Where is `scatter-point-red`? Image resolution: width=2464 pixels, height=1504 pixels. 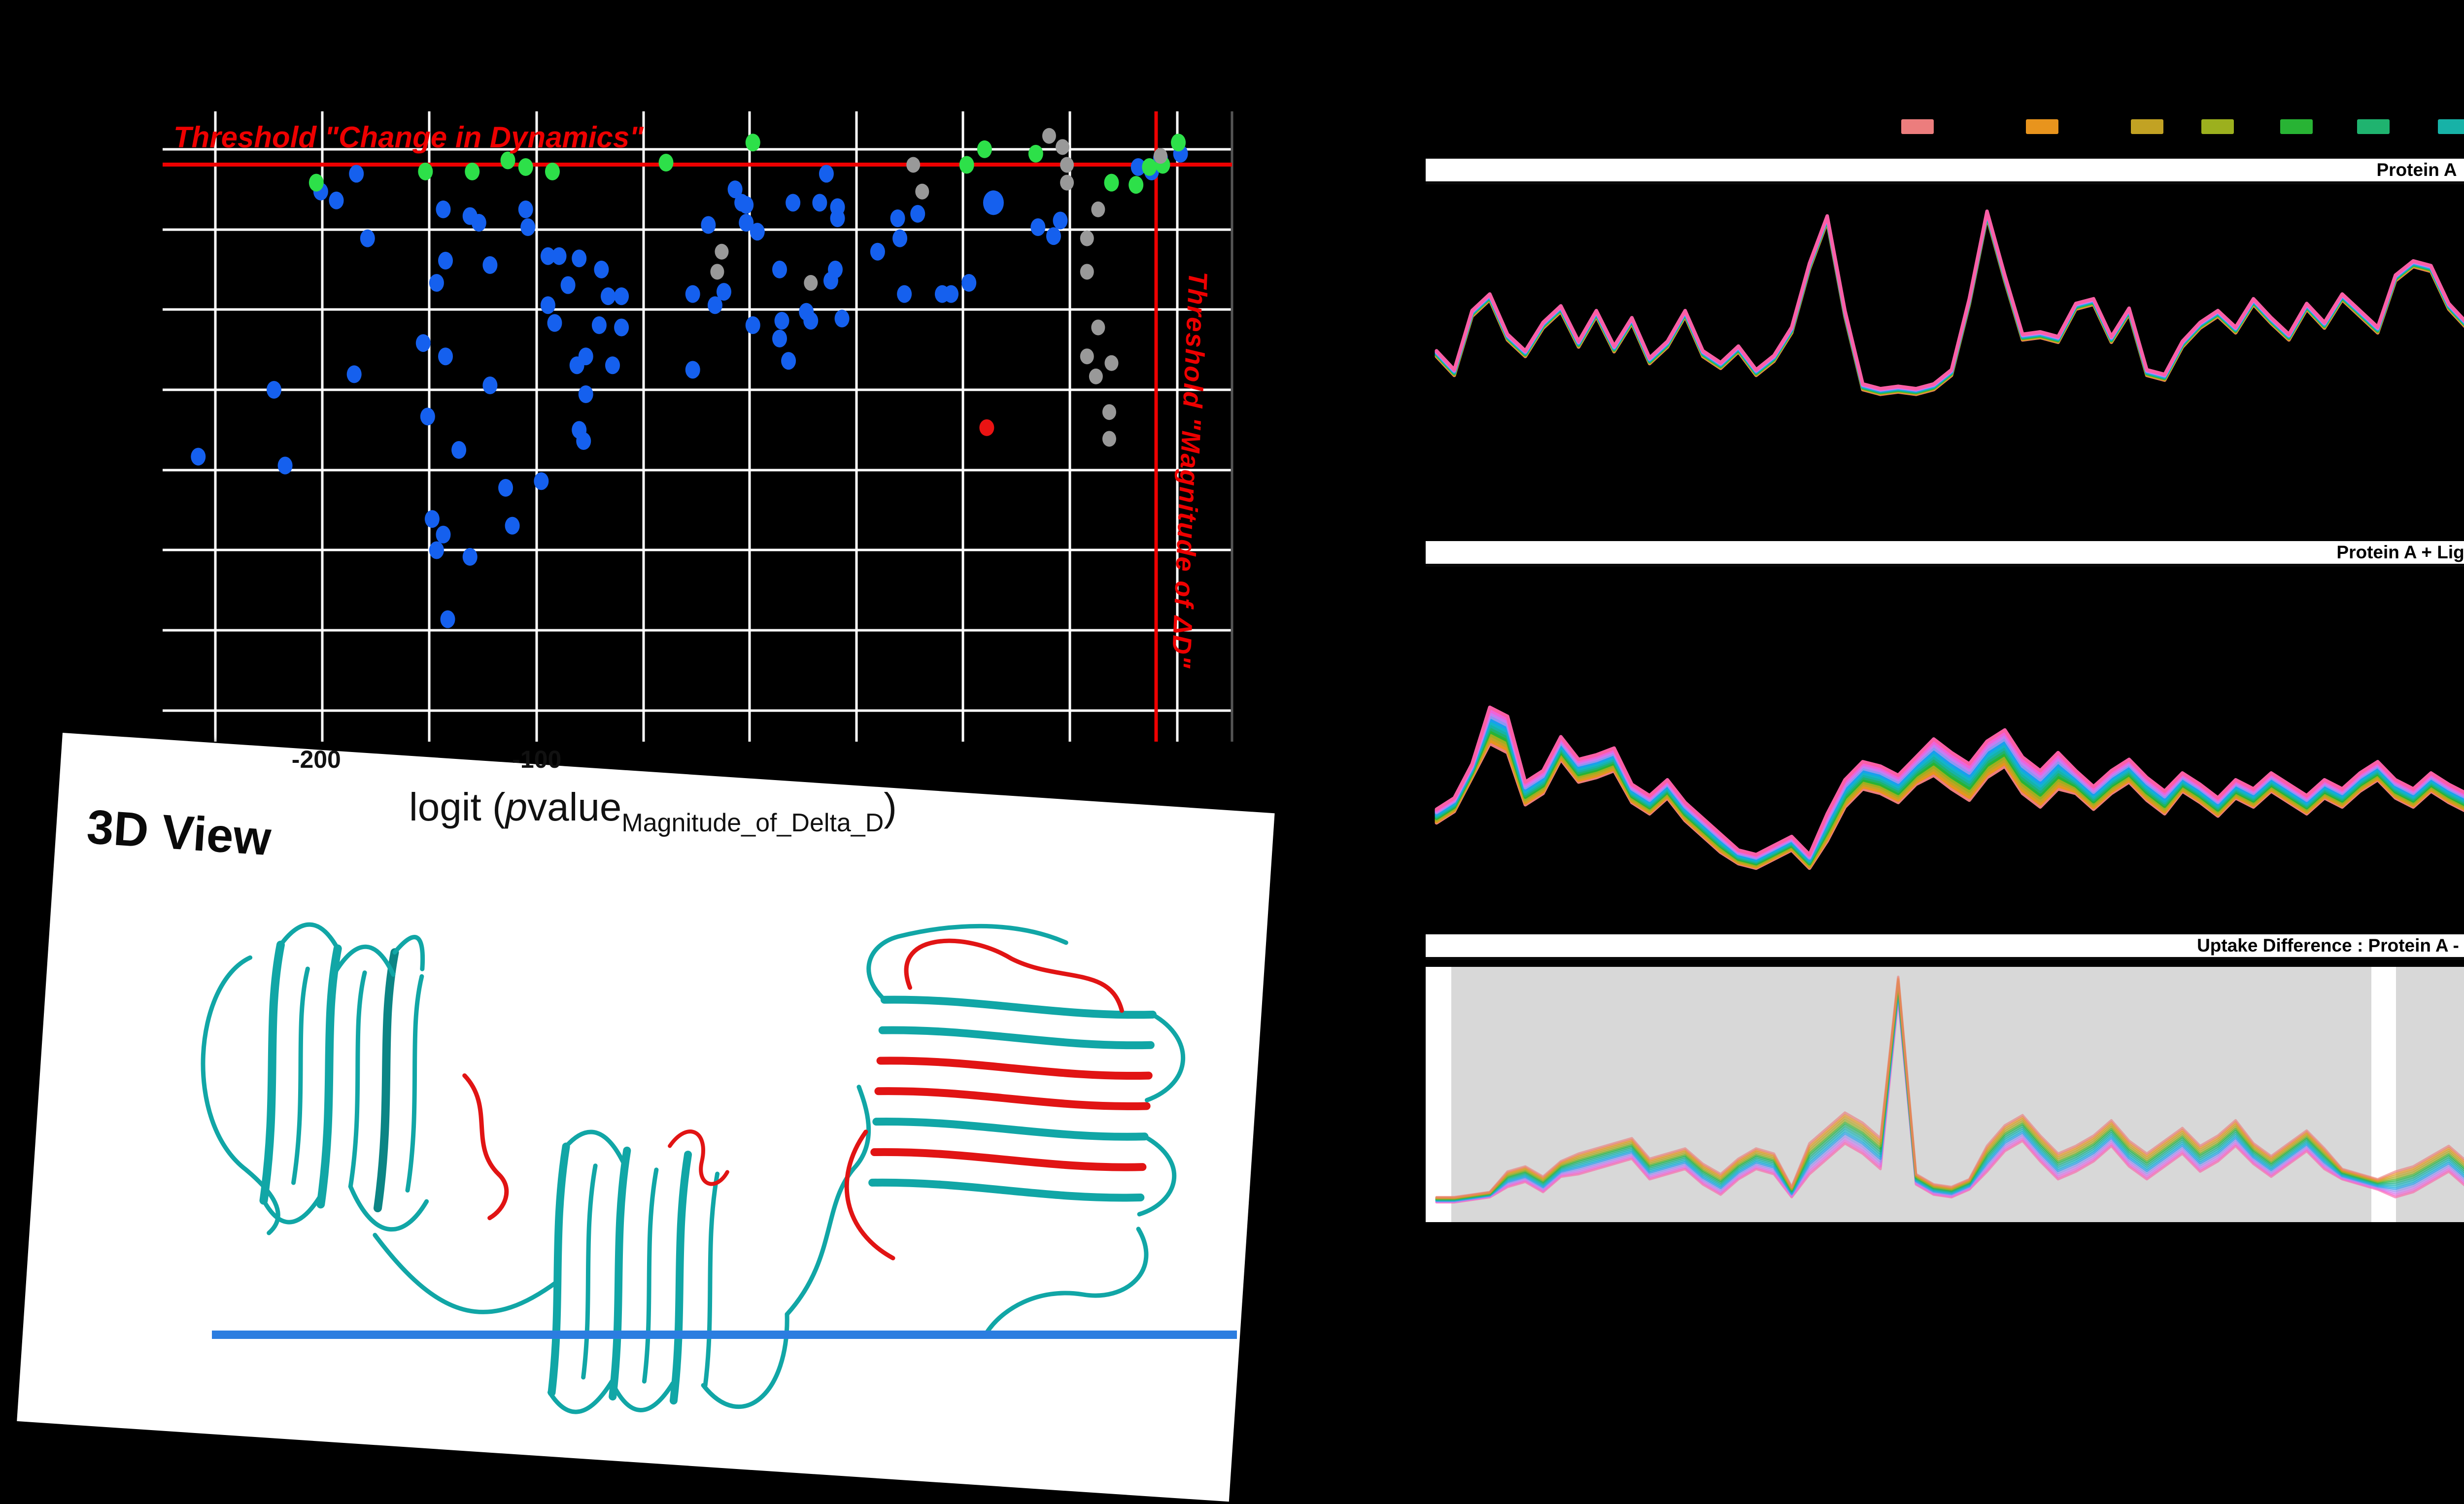 scatter-point-red is located at coordinates (986, 427).